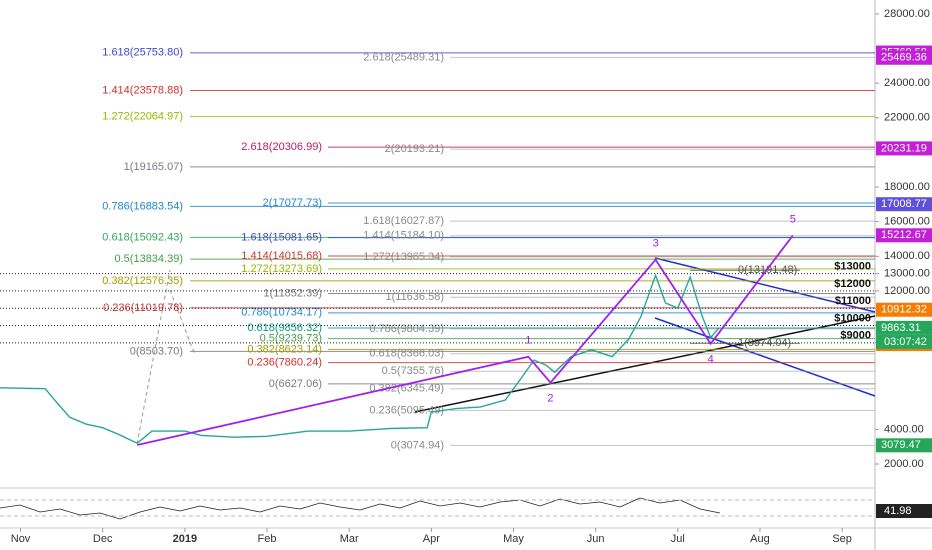 Image resolution: width=932 pixels, height=550 pixels. I want to click on fib-label: 1.618(15081.65), so click(281, 237).